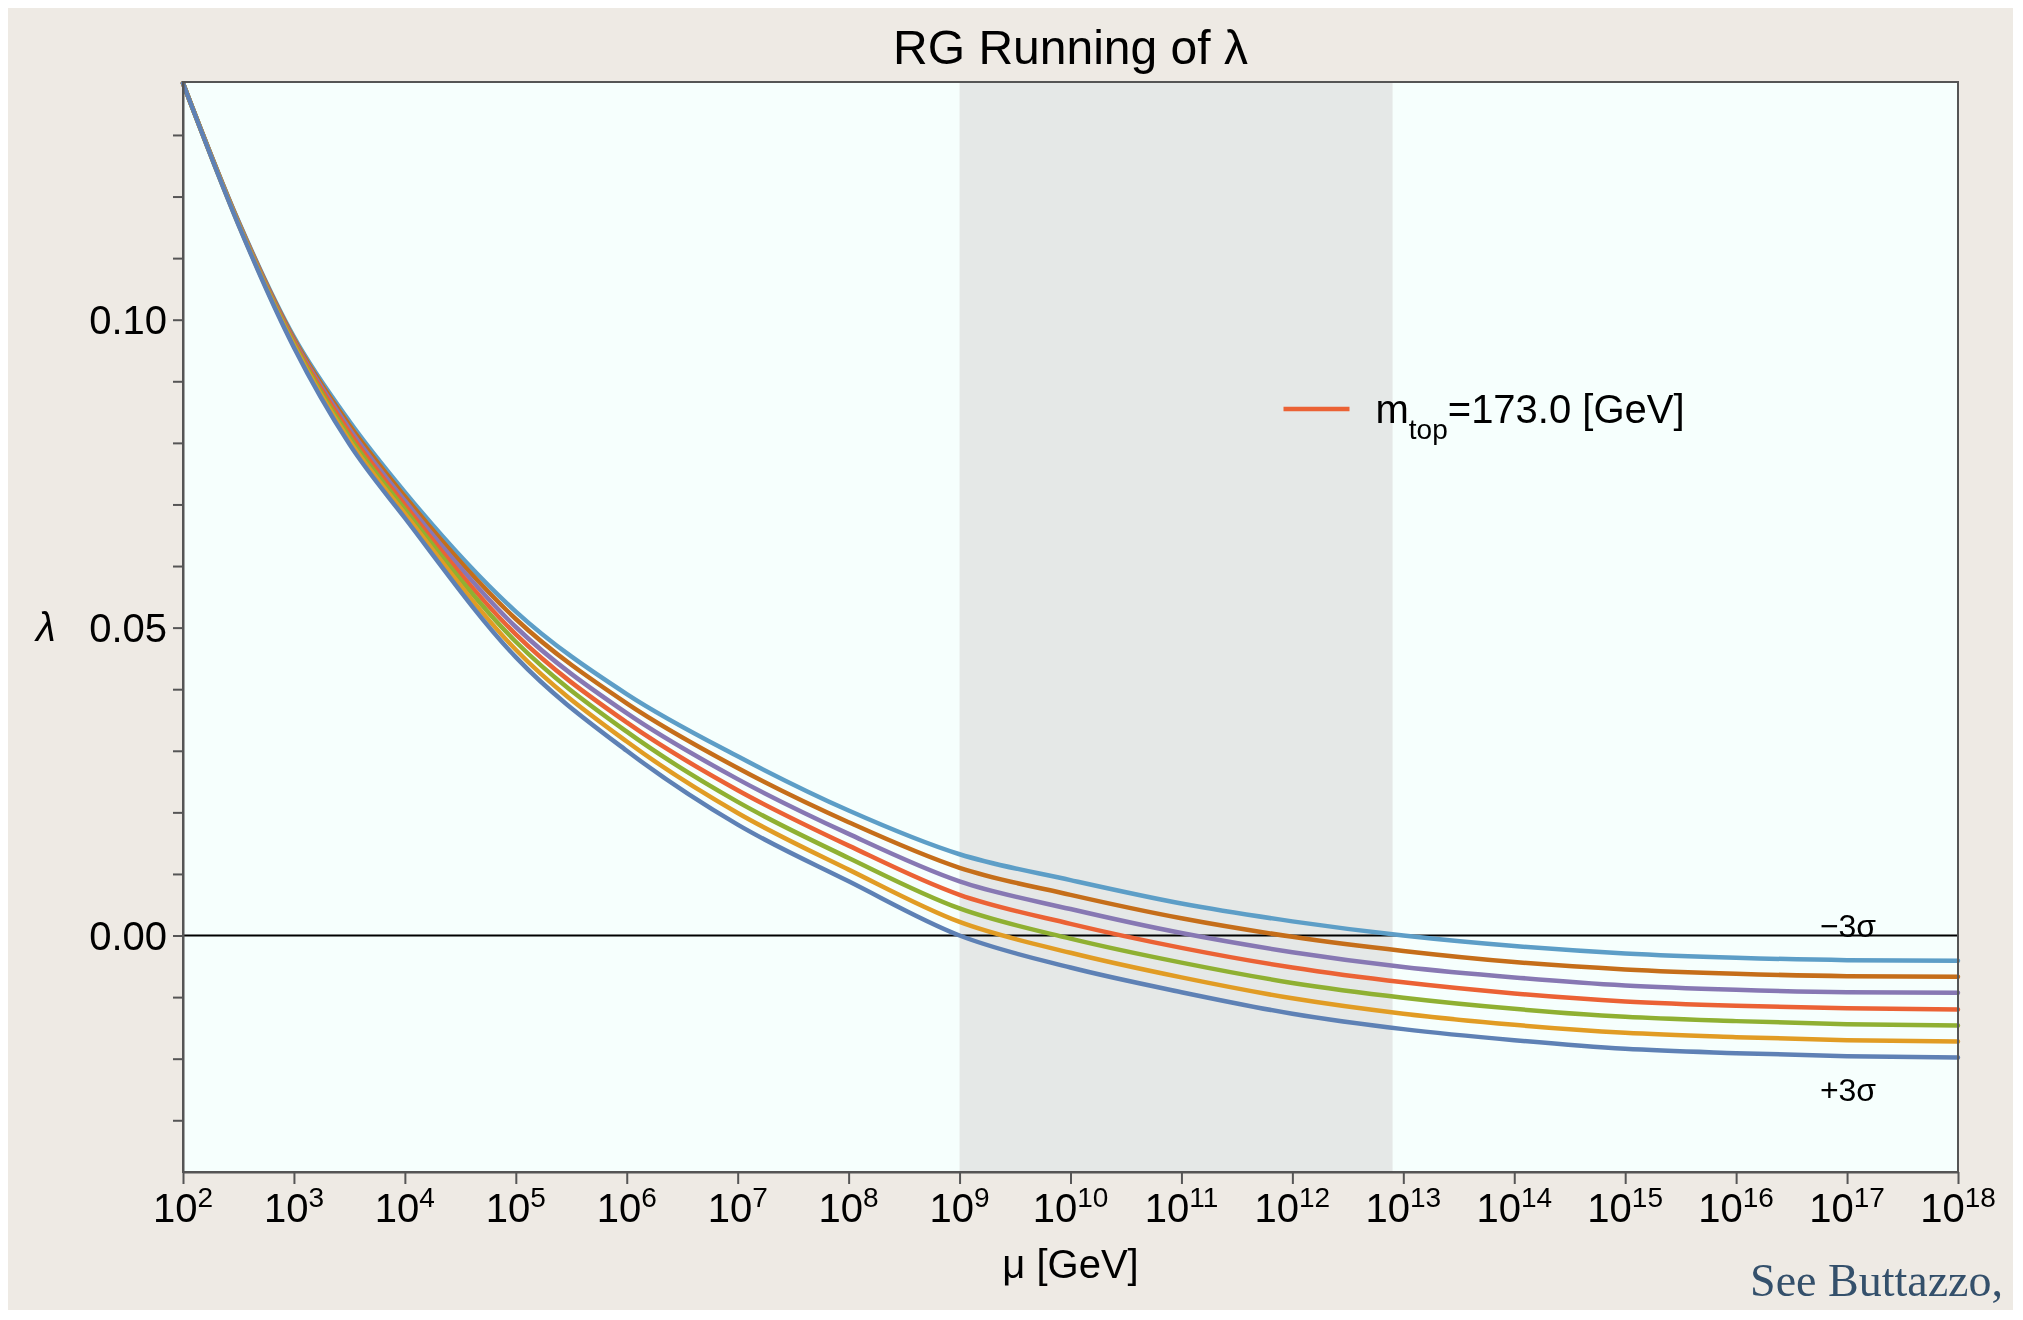 Image resolution: width=2023 pixels, height=1320 pixels. What do you see at coordinates (1847, 1205) in the screenshot?
I see `x-tick-label: 10$^{17}$` at bounding box center [1847, 1205].